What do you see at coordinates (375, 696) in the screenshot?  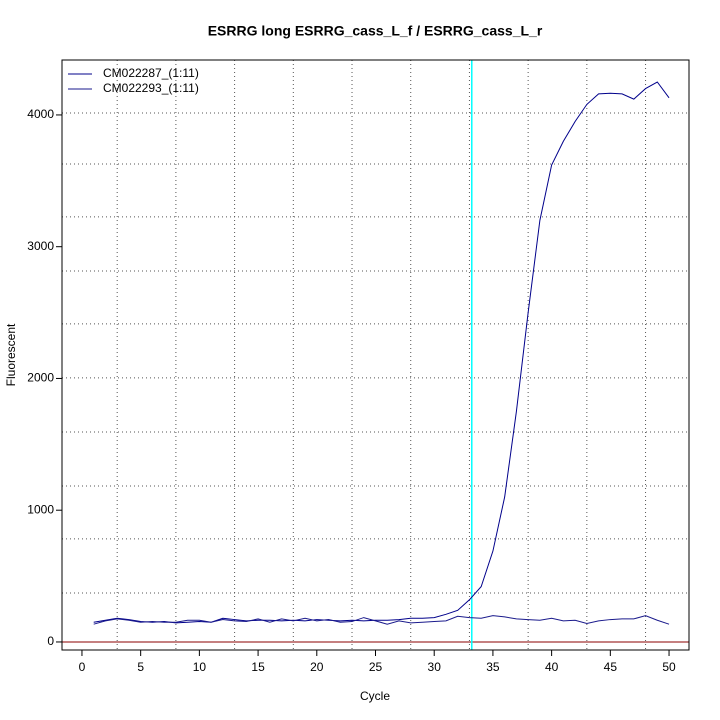 I see `x-axis-label: Cycle` at bounding box center [375, 696].